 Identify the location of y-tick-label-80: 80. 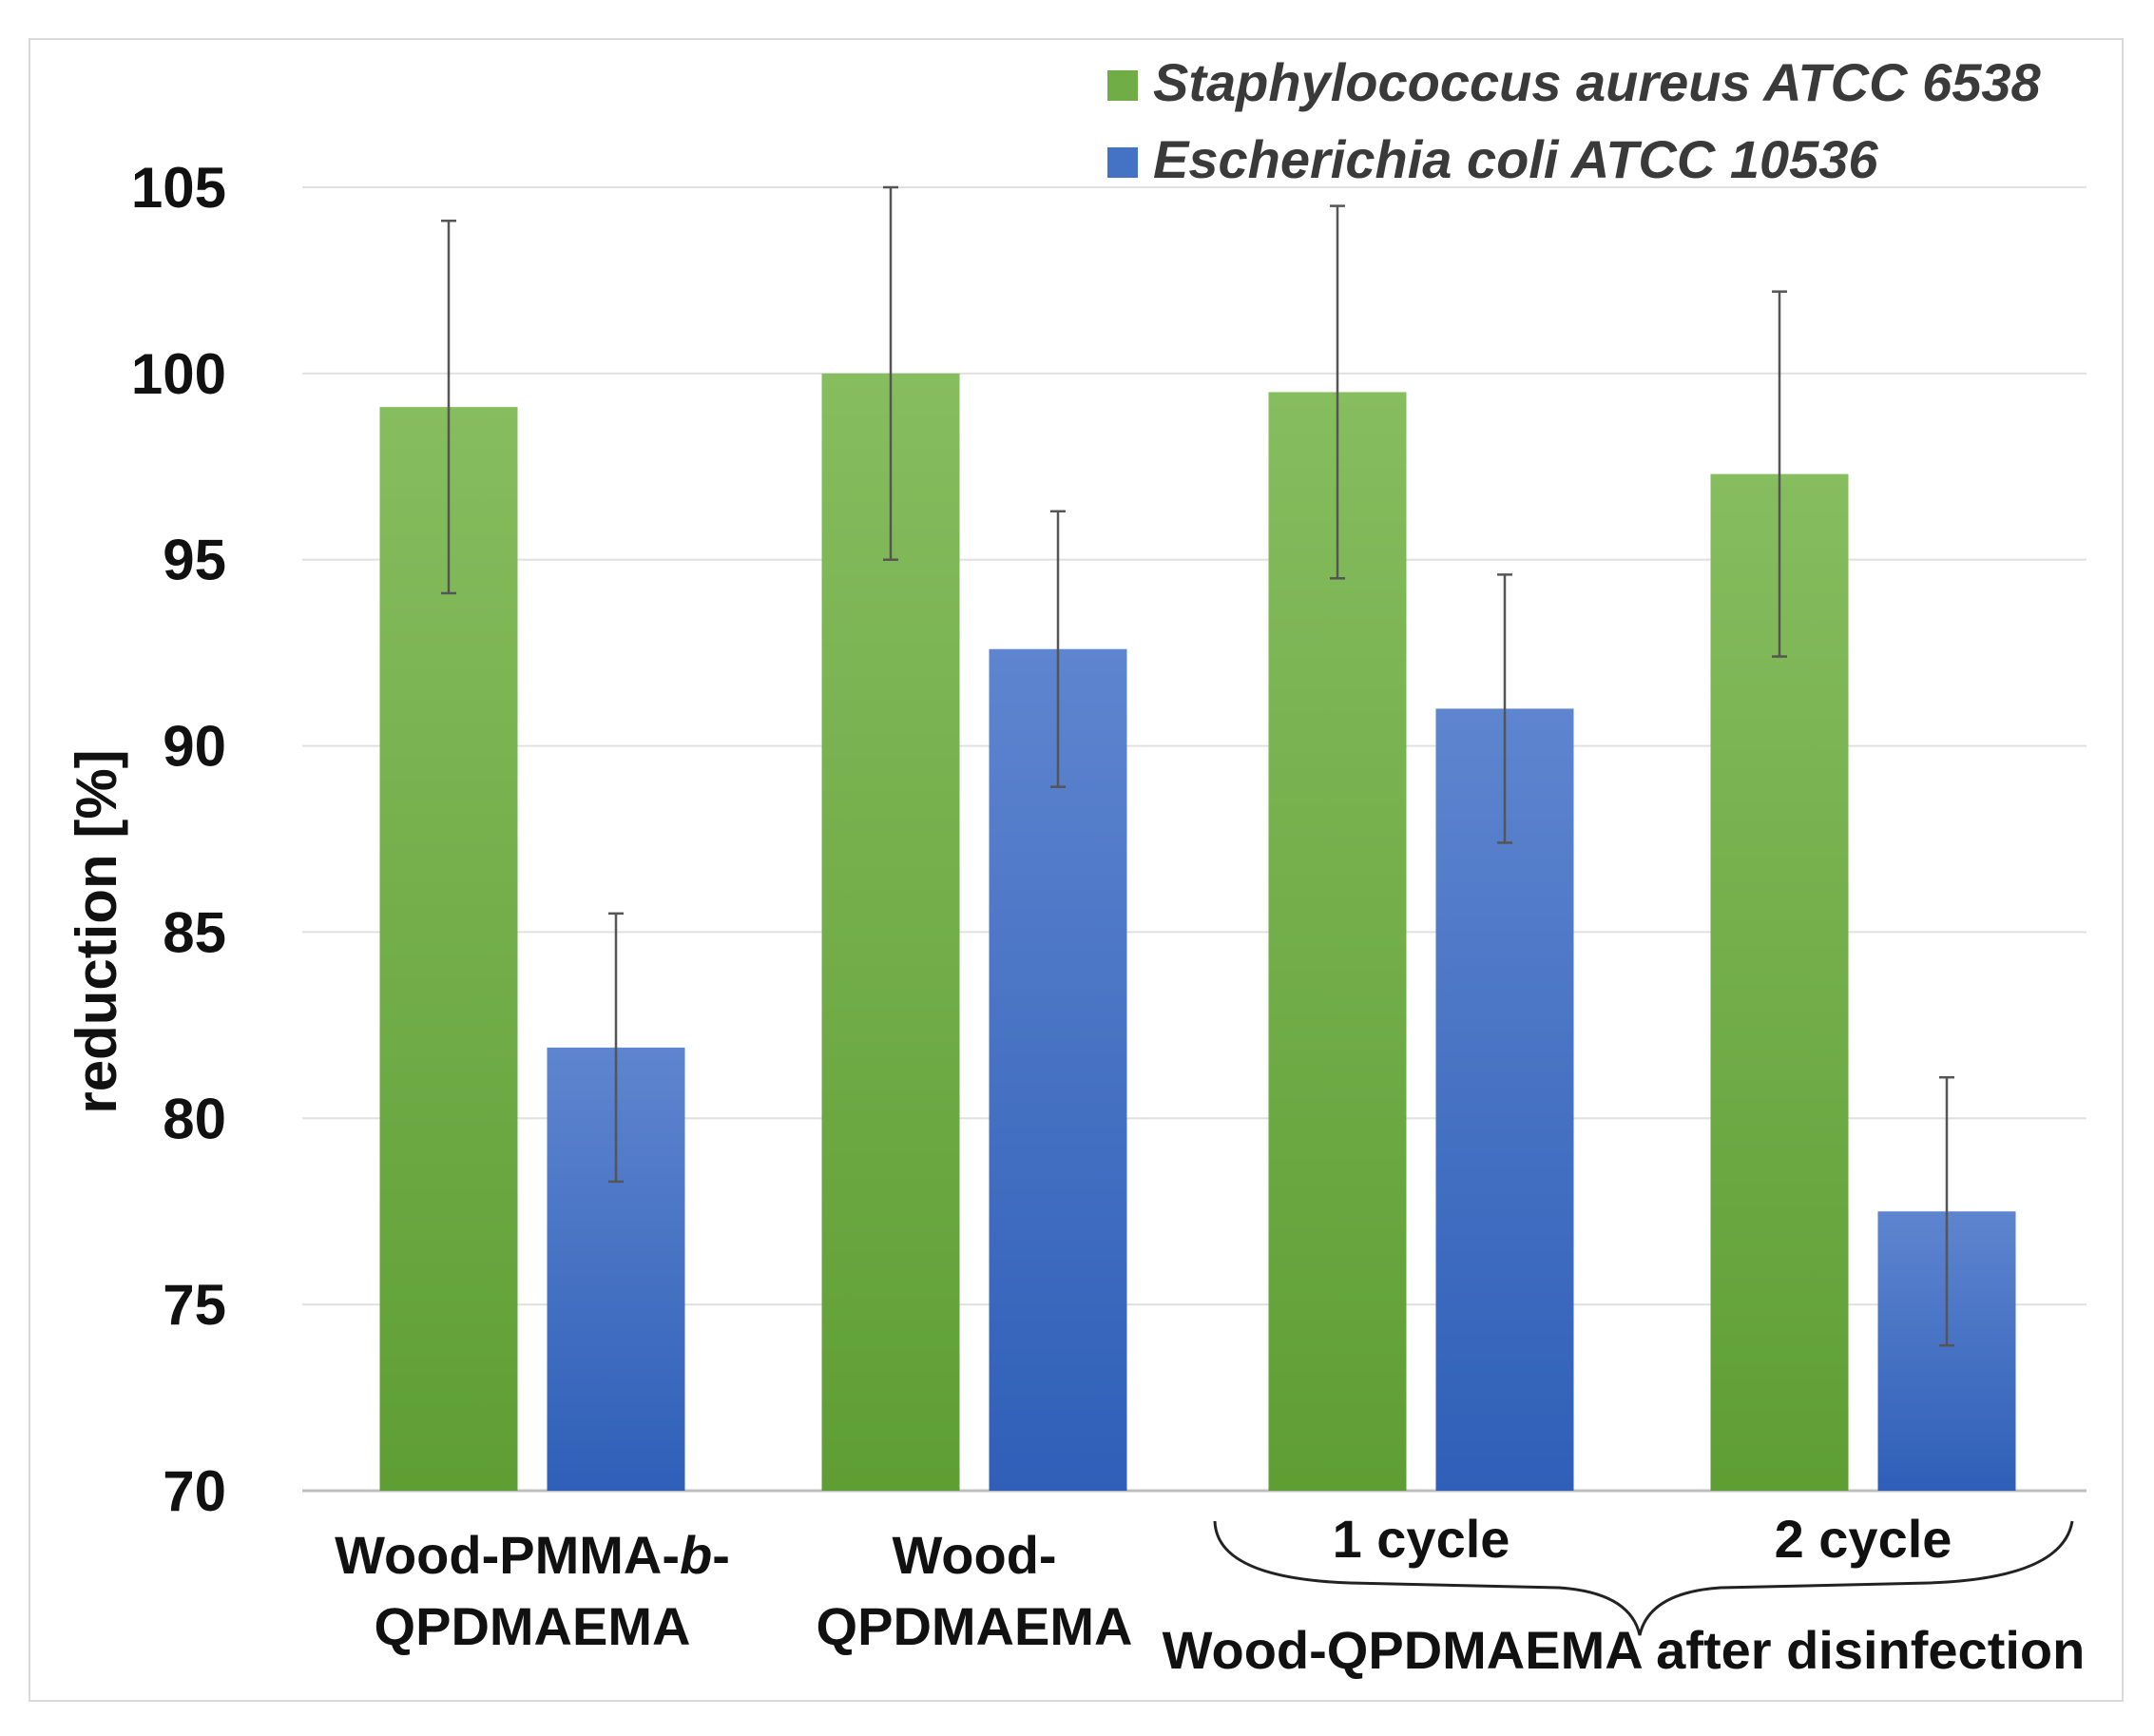
(194, 1118).